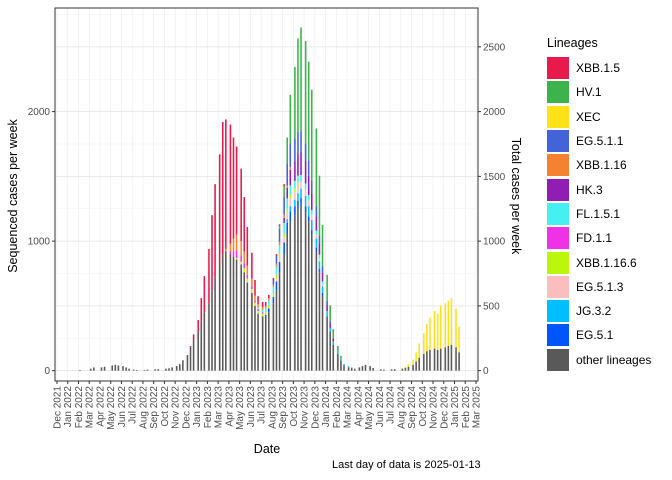  I want to click on x-tick-label: Mar 2024, so click(348, 407).